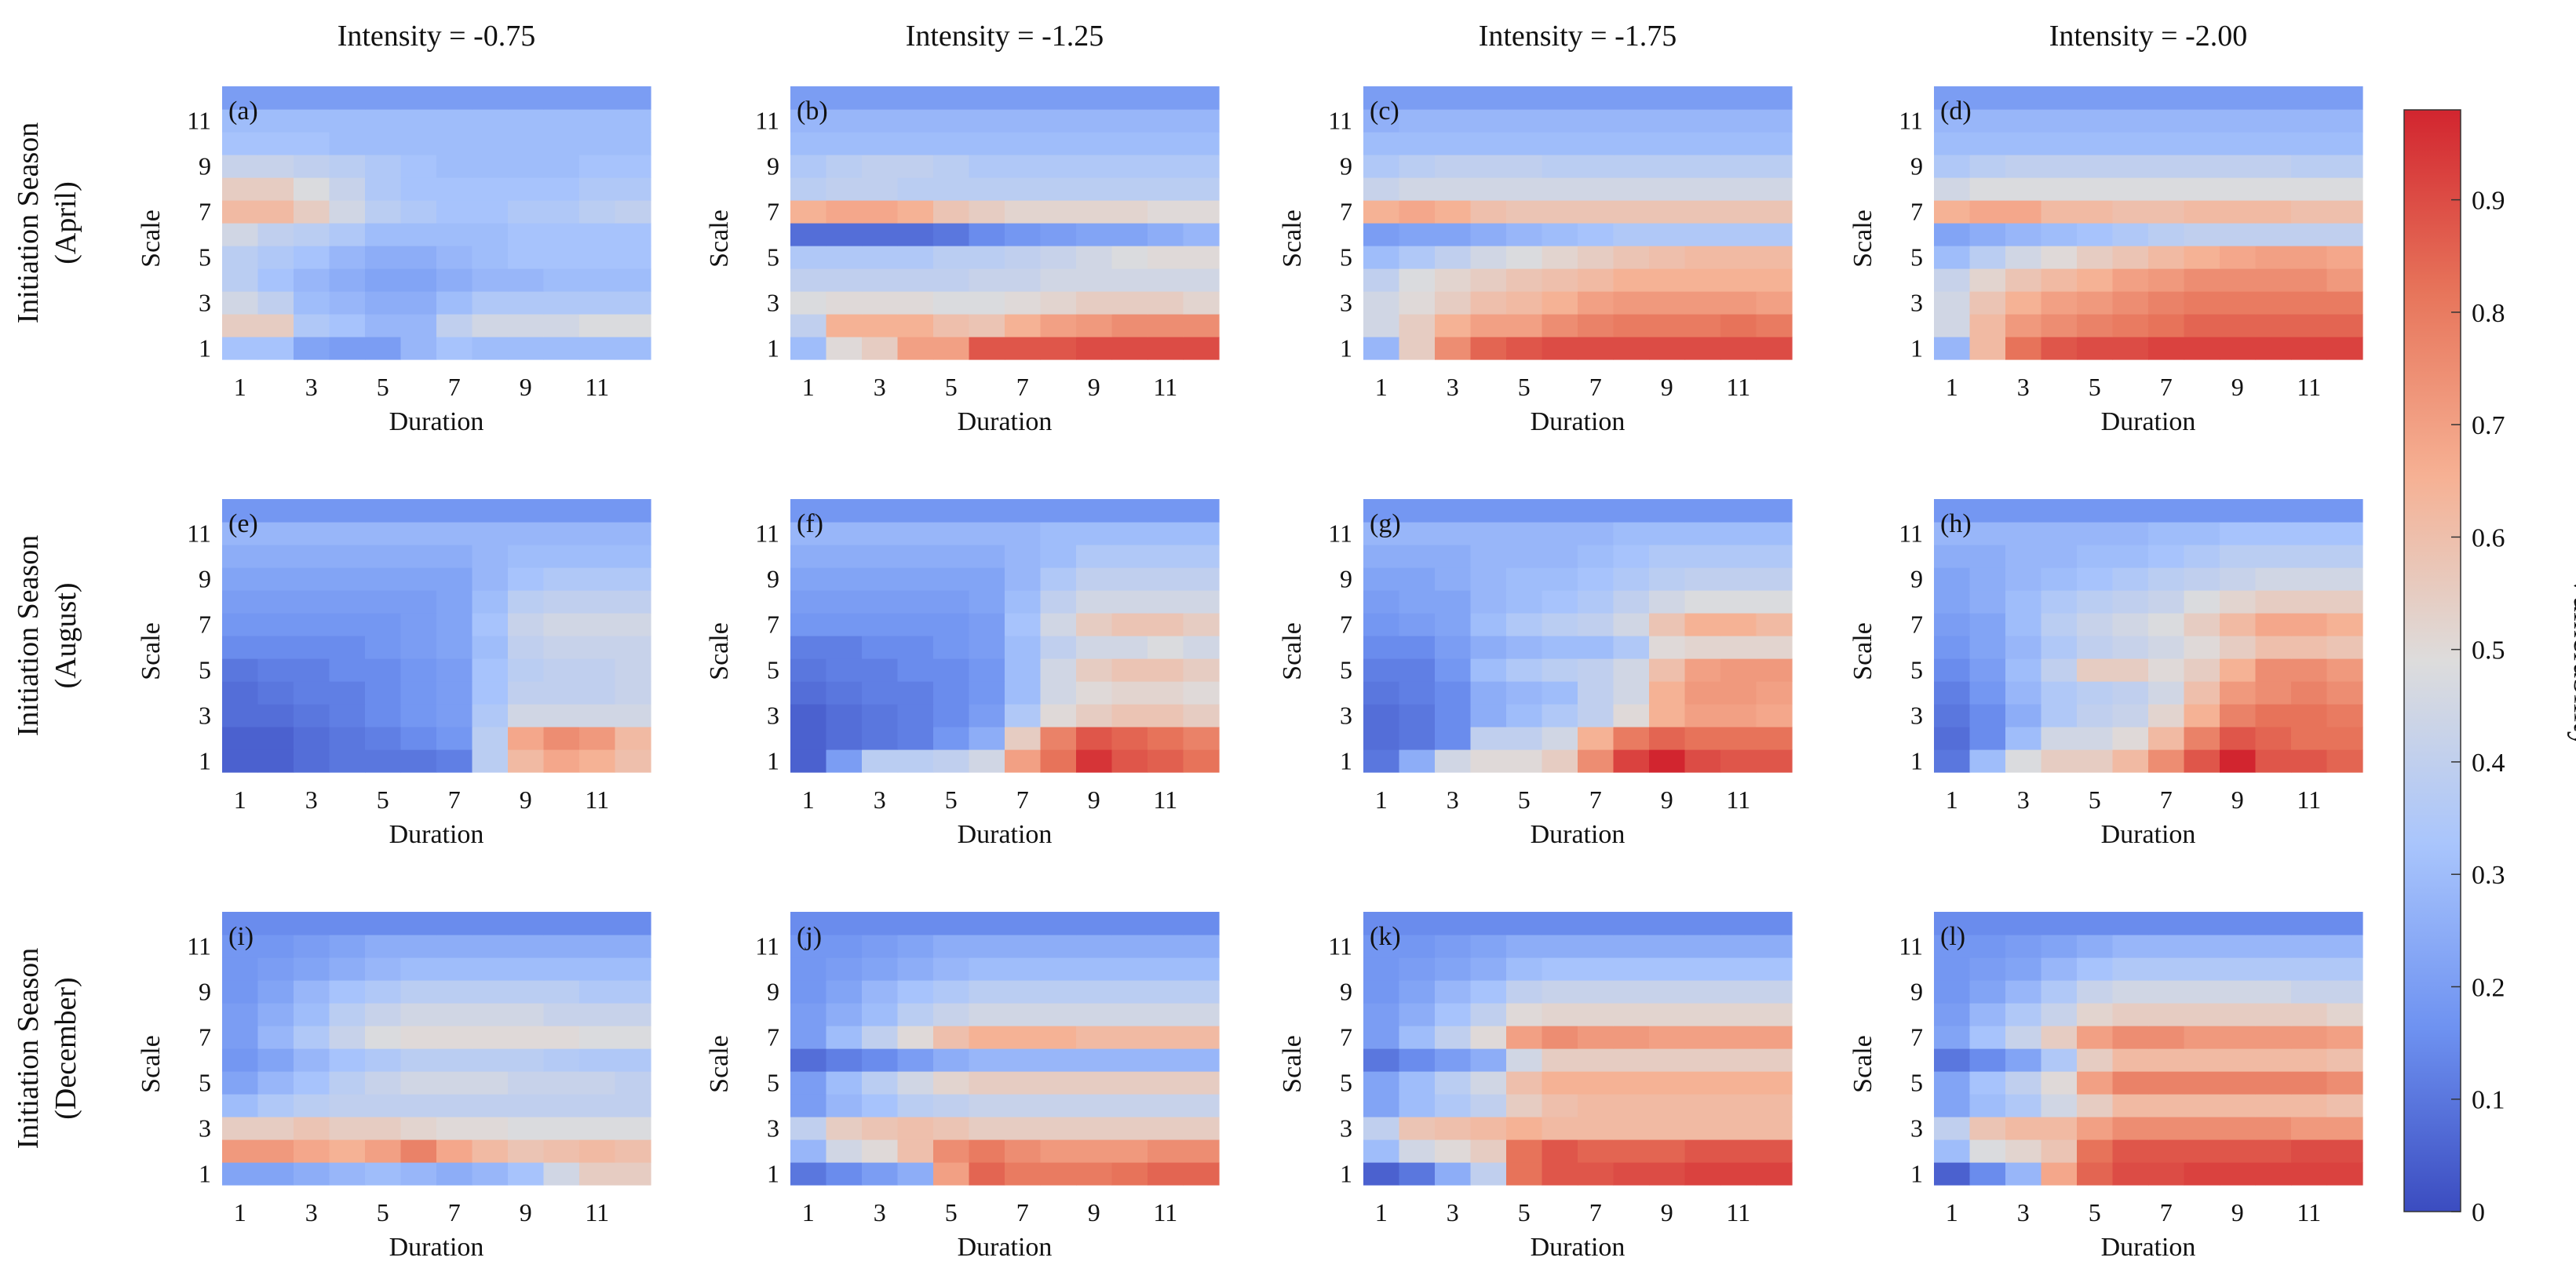 The height and width of the screenshot is (1283, 2576). What do you see at coordinates (2273, 761) in the screenshot?
I see `heatmap-cell-d10-s1` at bounding box center [2273, 761].